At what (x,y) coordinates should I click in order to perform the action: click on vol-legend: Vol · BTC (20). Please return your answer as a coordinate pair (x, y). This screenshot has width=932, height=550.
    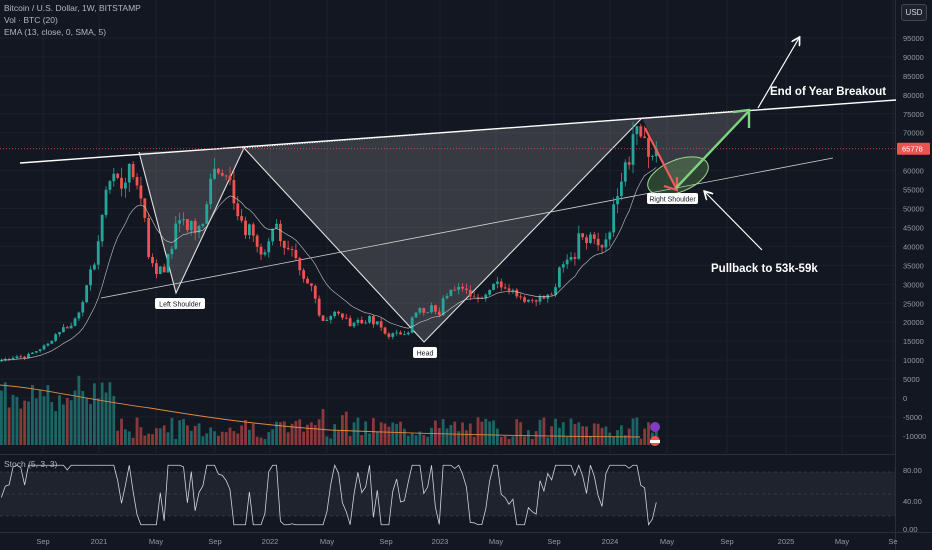
    Looking at the image, I should click on (31, 20).